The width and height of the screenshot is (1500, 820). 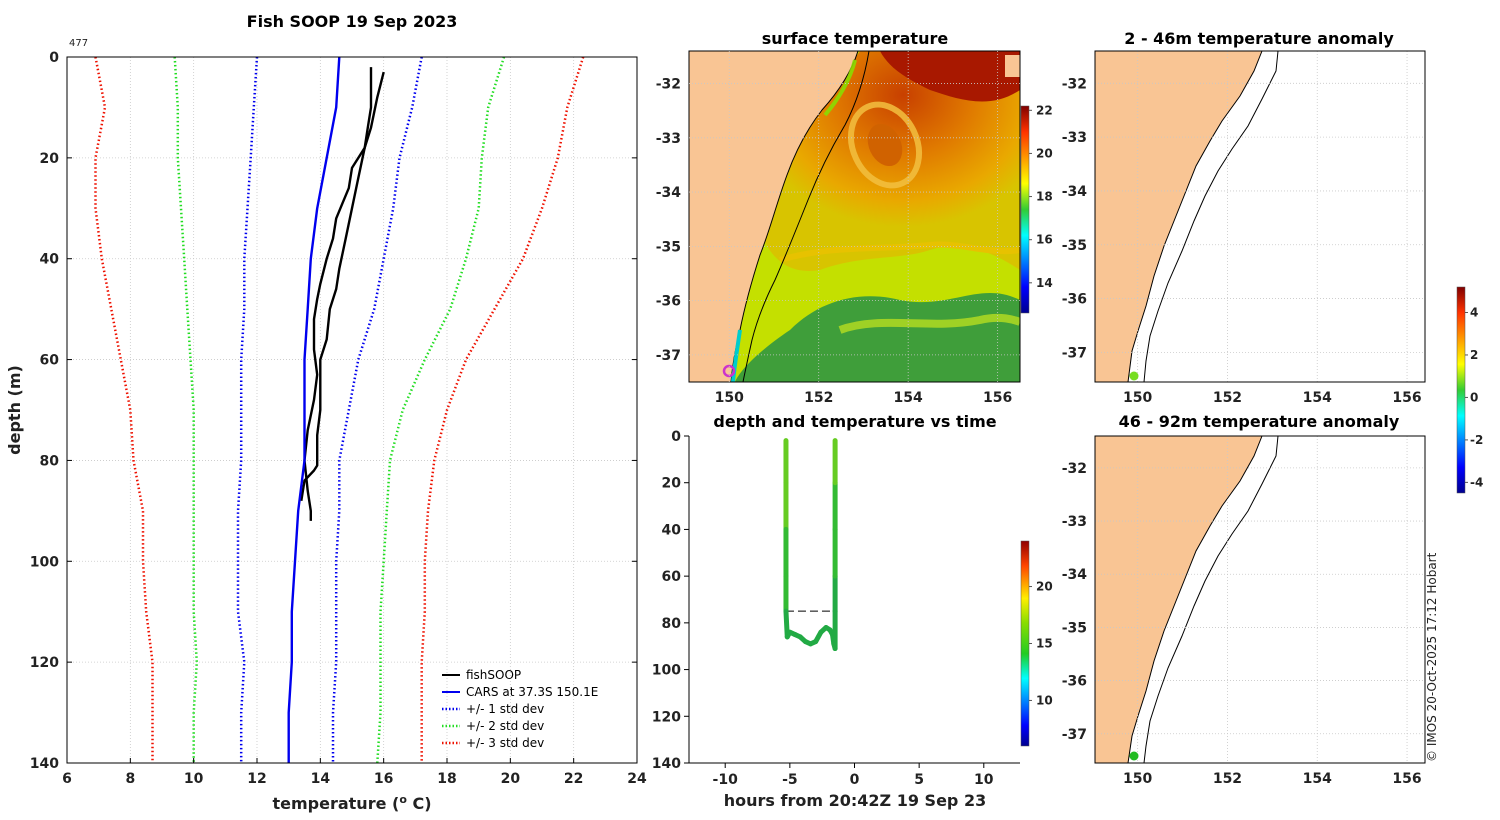 What do you see at coordinates (67, 779) in the screenshot?
I see `profile-xtick-label: 6` at bounding box center [67, 779].